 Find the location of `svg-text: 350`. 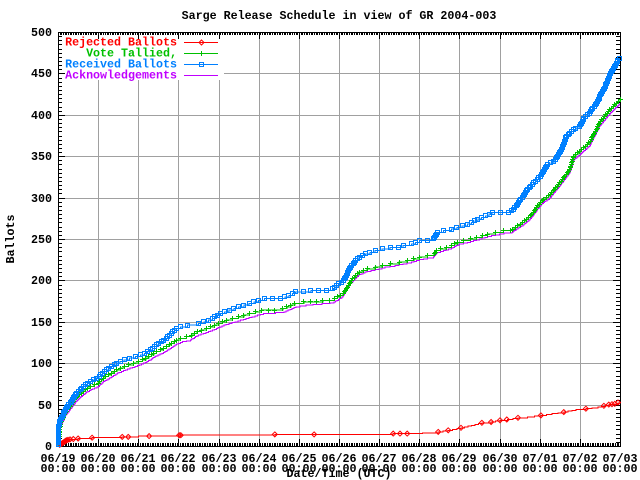

svg-text: 350 is located at coordinates (41, 157).